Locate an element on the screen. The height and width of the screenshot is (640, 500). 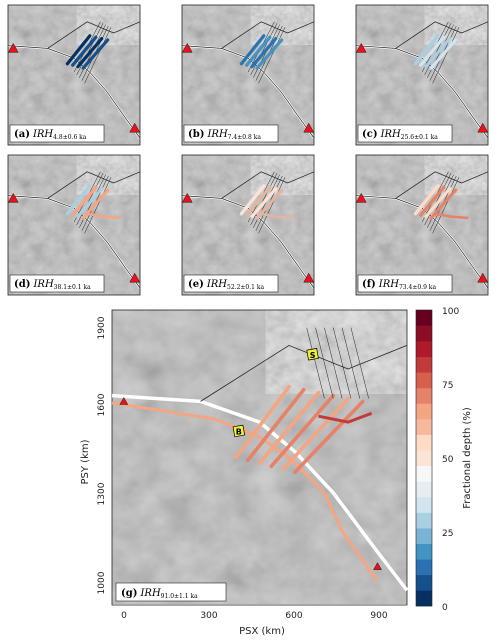
x-tick-label: 0 is located at coordinates (124, 616).